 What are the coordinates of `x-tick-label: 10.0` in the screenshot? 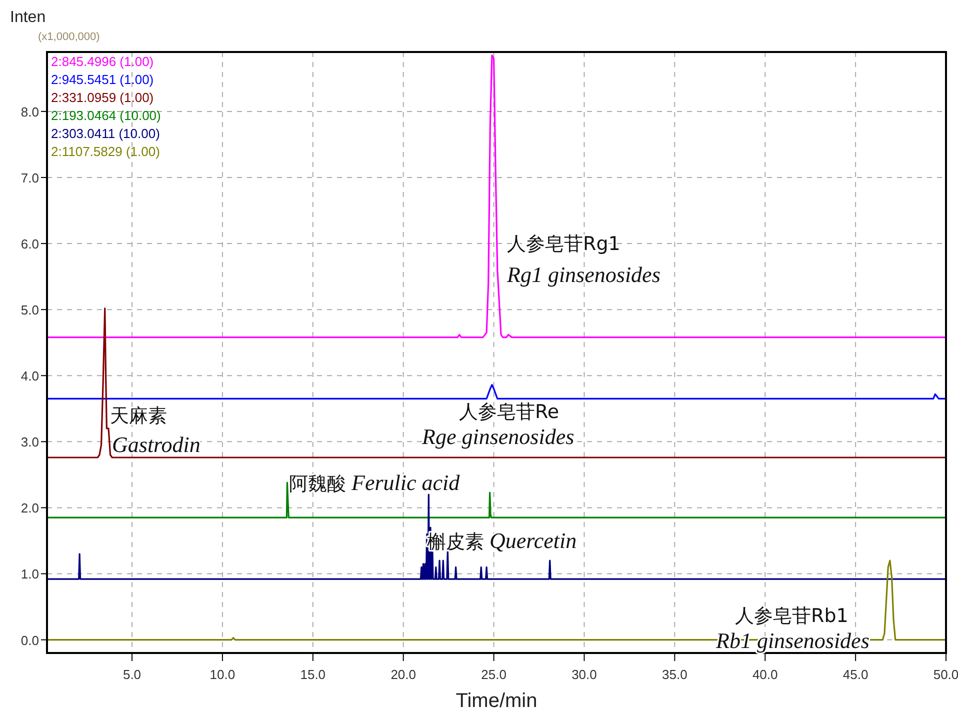 It's located at (223, 674).